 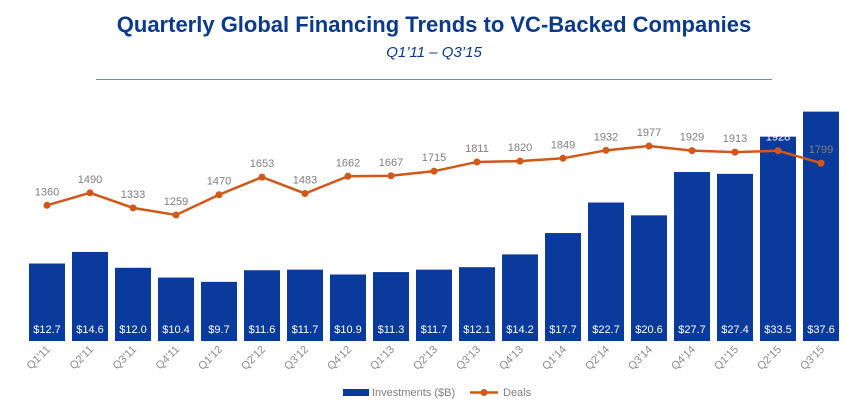 I want to click on bar-value-label: $12.7, so click(x=47, y=330).